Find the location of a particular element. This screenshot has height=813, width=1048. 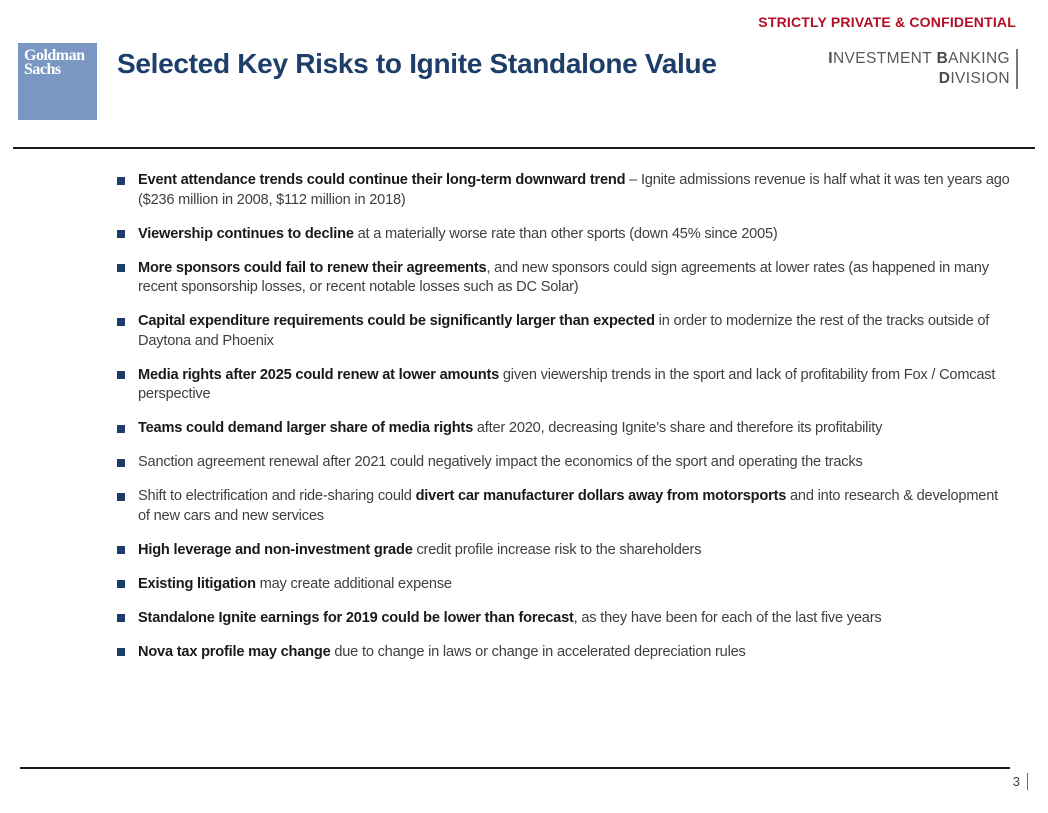

logo-text-line1: Goldman is located at coordinates (54, 55).